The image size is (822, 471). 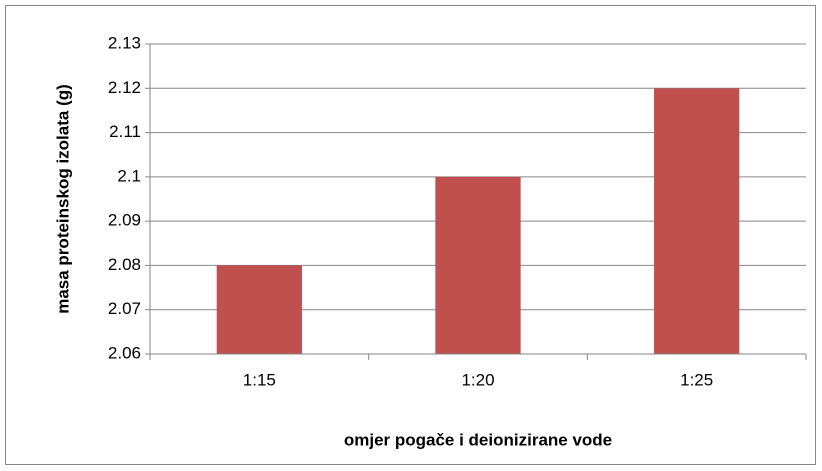 I want to click on y-tick-label: 2.09, so click(x=124, y=220).